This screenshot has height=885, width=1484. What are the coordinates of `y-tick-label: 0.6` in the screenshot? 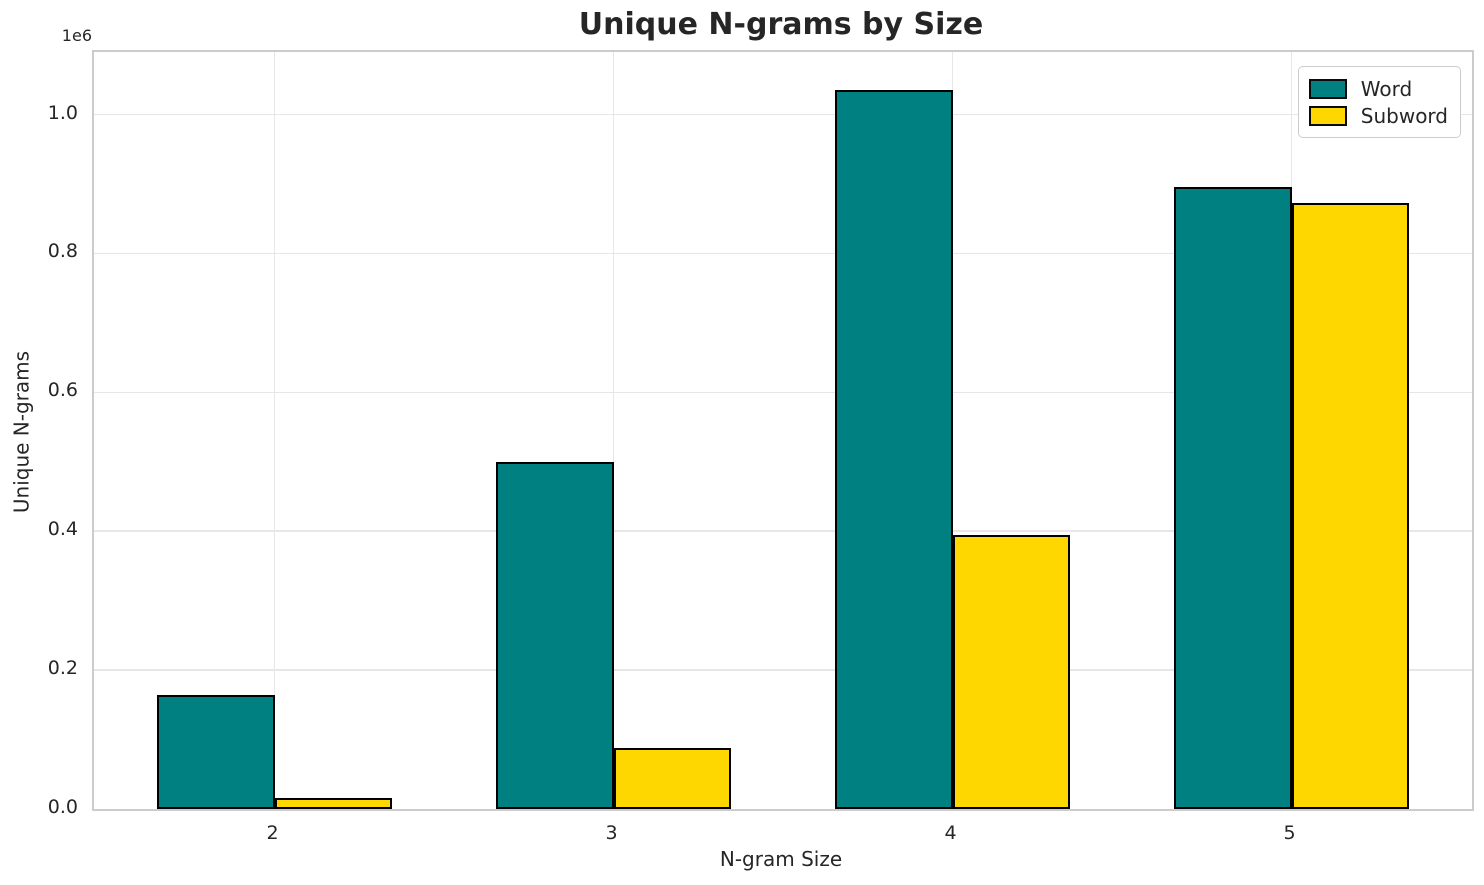 It's located at (62, 390).